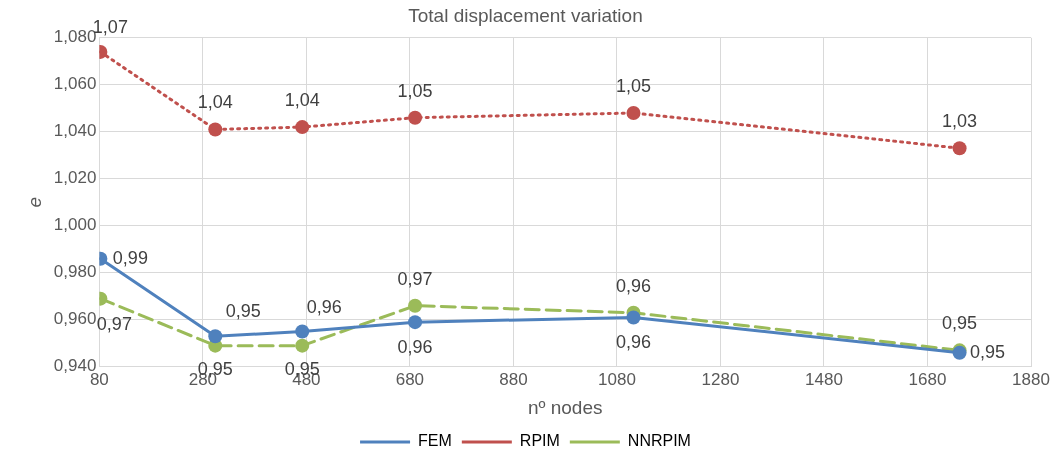 Image resolution: width=1056 pixels, height=465 pixels. I want to click on y-tick-label: 1,020, so click(75, 178).